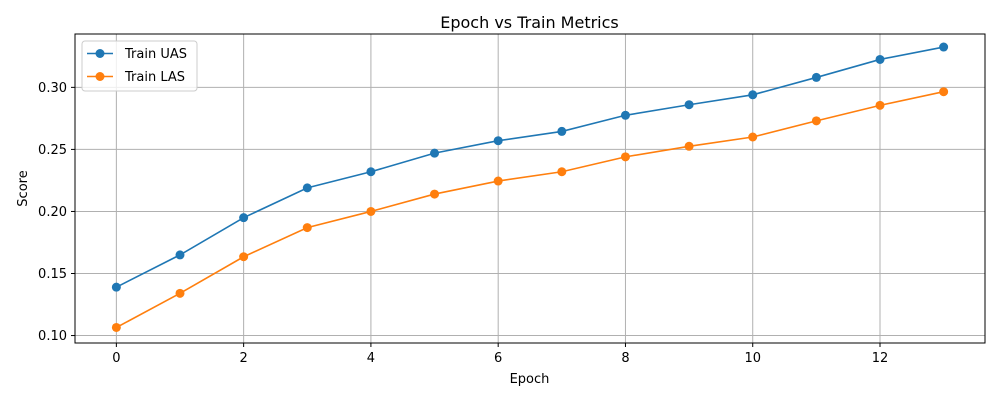 This screenshot has height=400, width=1000. I want to click on x-axis-ticks: 0 2 4 6 8 10 12, so click(500, 354).